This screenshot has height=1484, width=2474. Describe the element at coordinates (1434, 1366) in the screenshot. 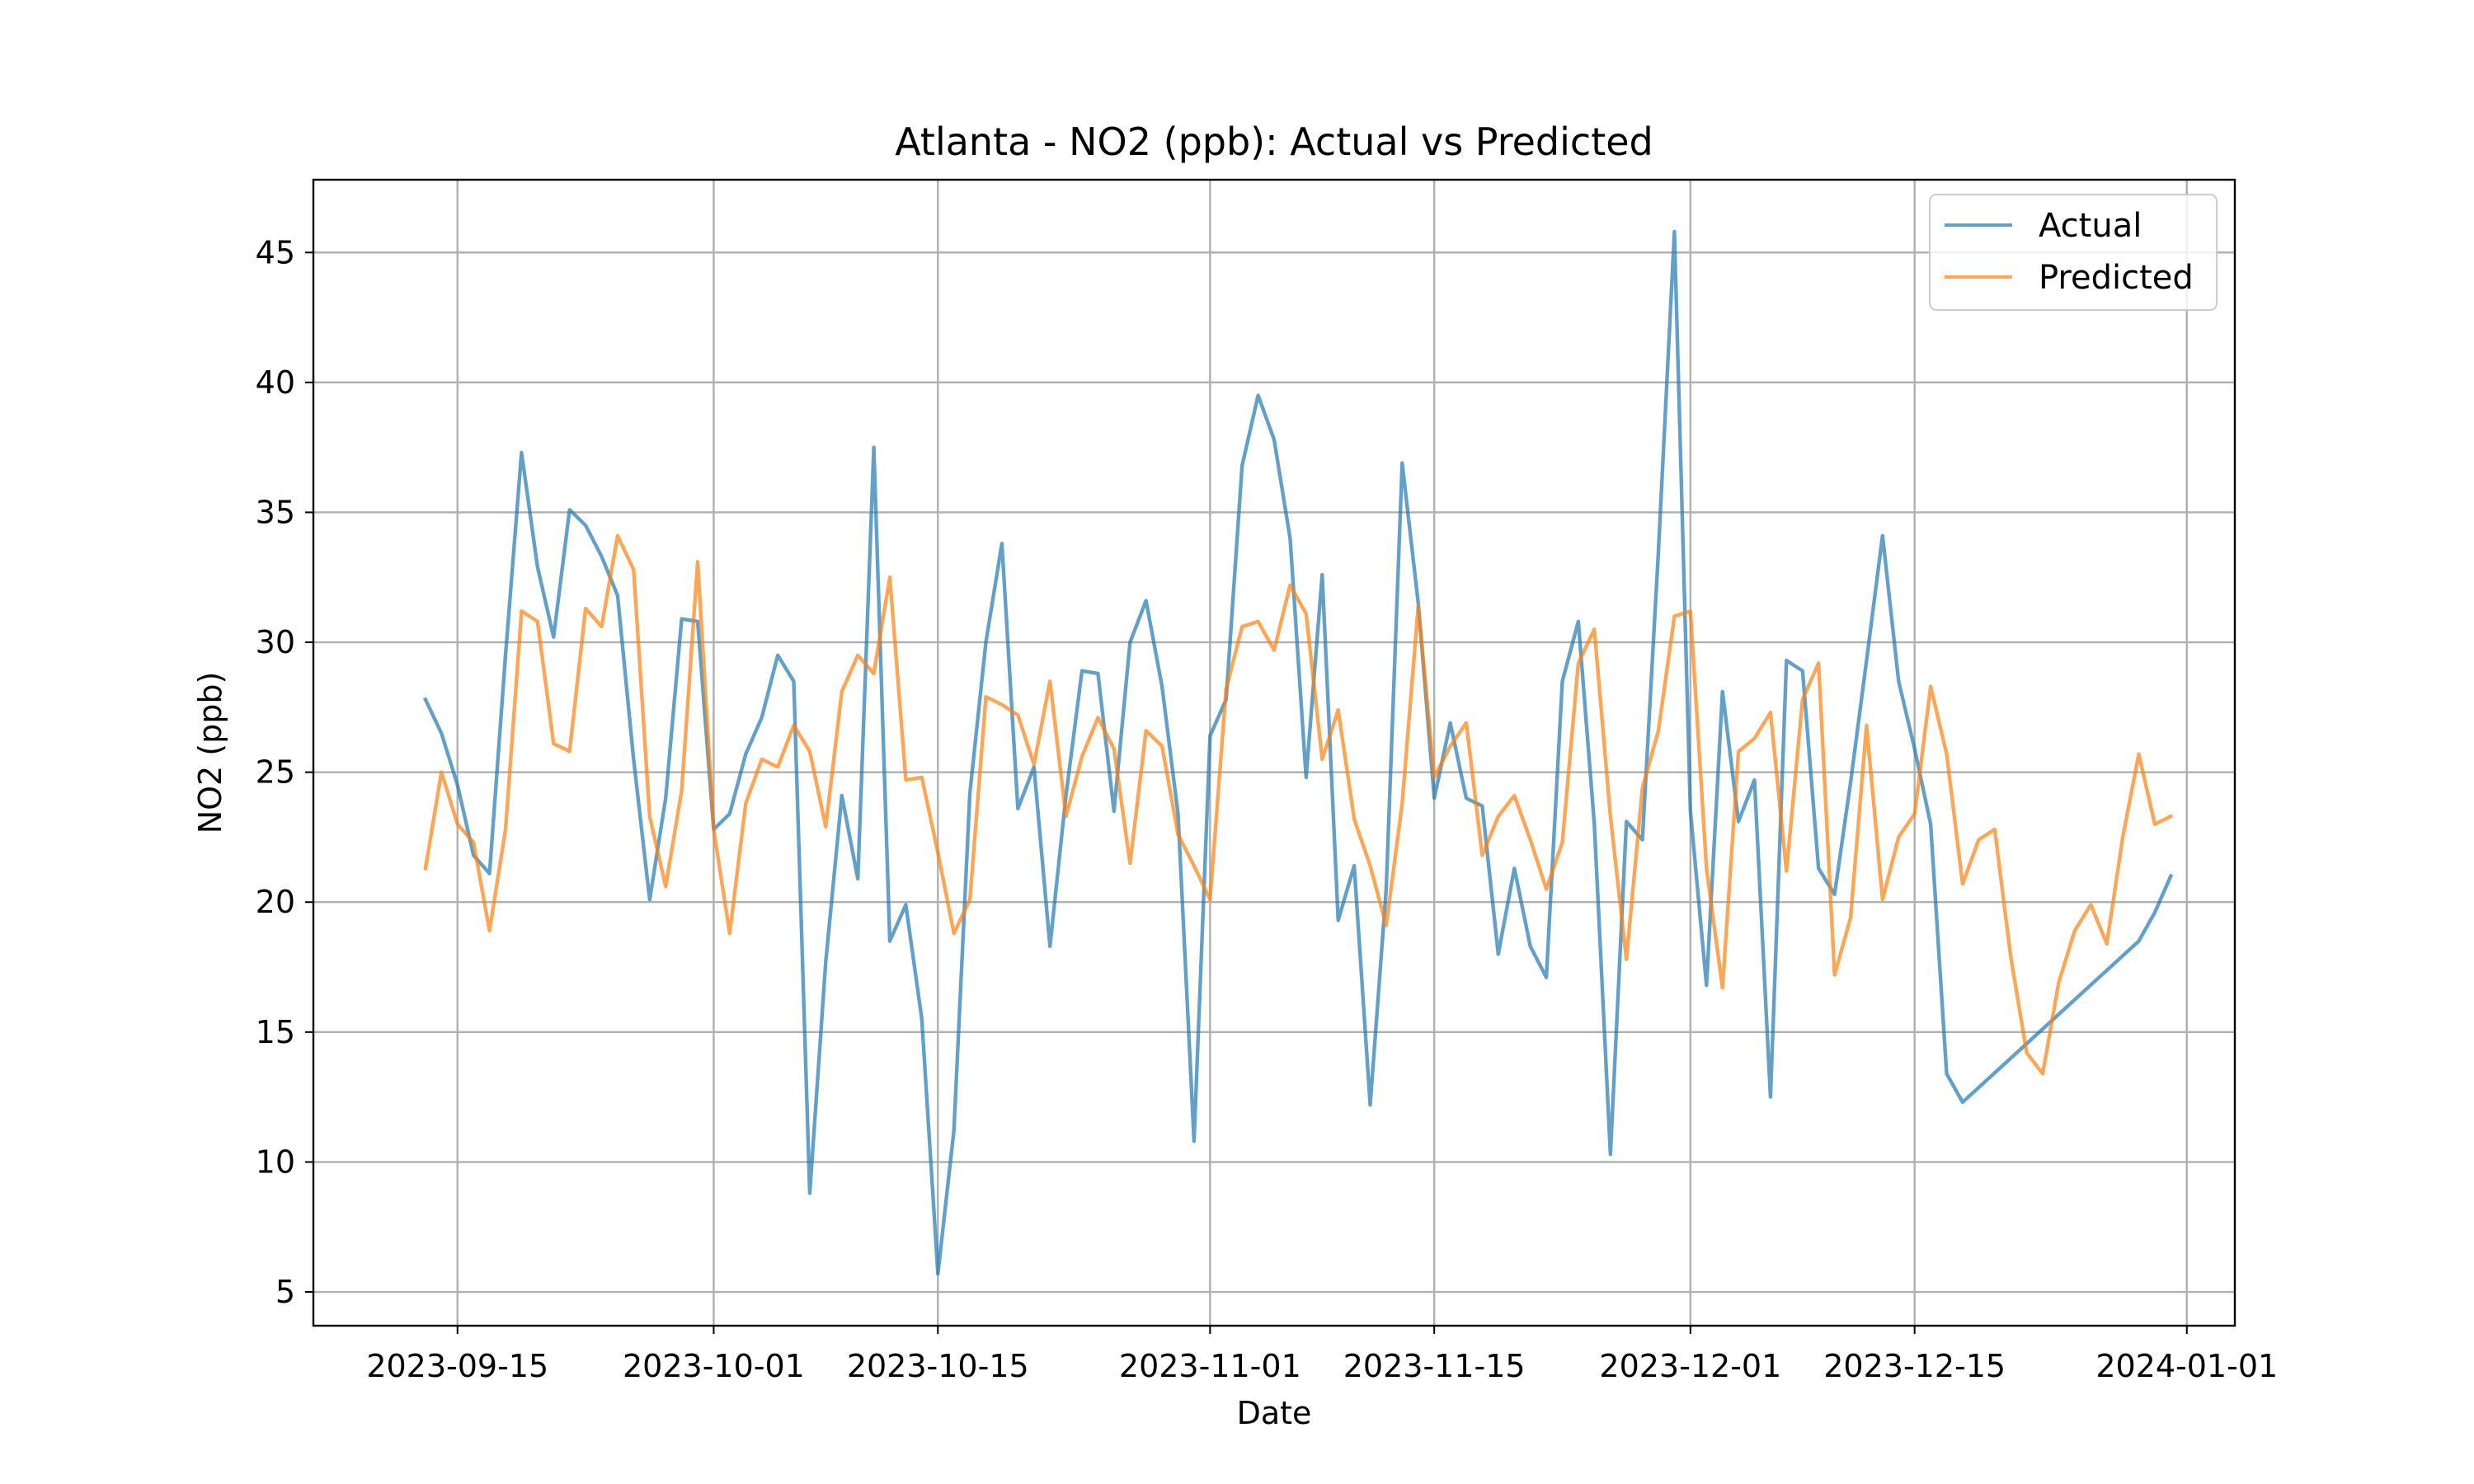

I see `x-tick-label: 2023-11-15` at that location.